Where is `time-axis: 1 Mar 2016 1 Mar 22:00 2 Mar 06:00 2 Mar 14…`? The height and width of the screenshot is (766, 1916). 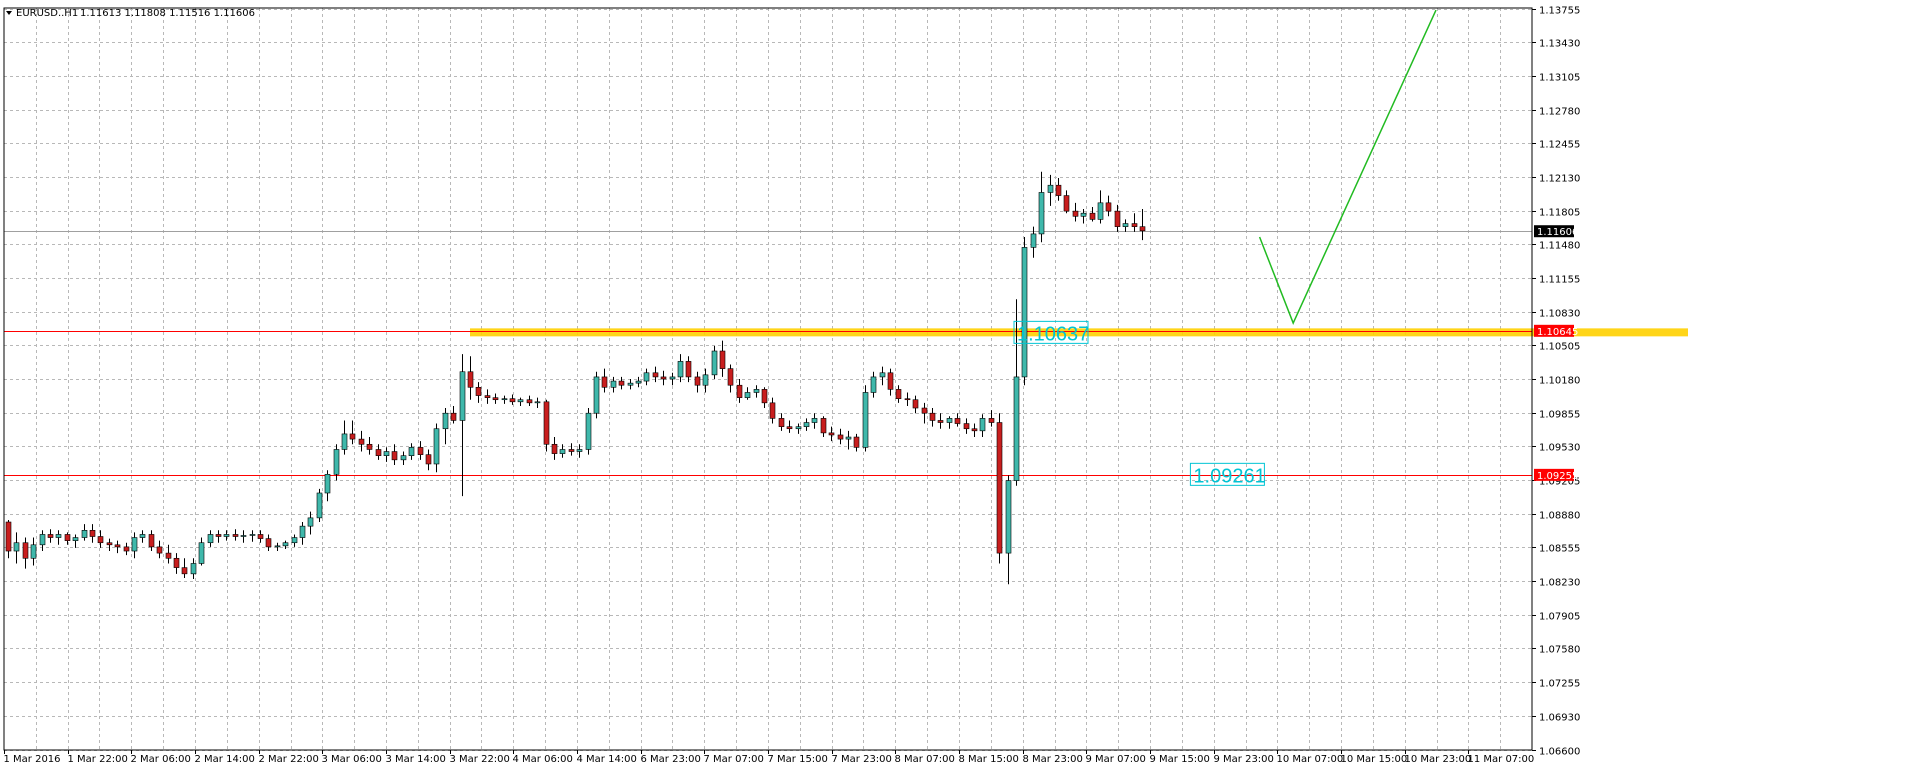 time-axis: 1 Mar 2016 1 Mar 22:00 2 Mar 06:00 2 Mar 14… is located at coordinates (769, 757).